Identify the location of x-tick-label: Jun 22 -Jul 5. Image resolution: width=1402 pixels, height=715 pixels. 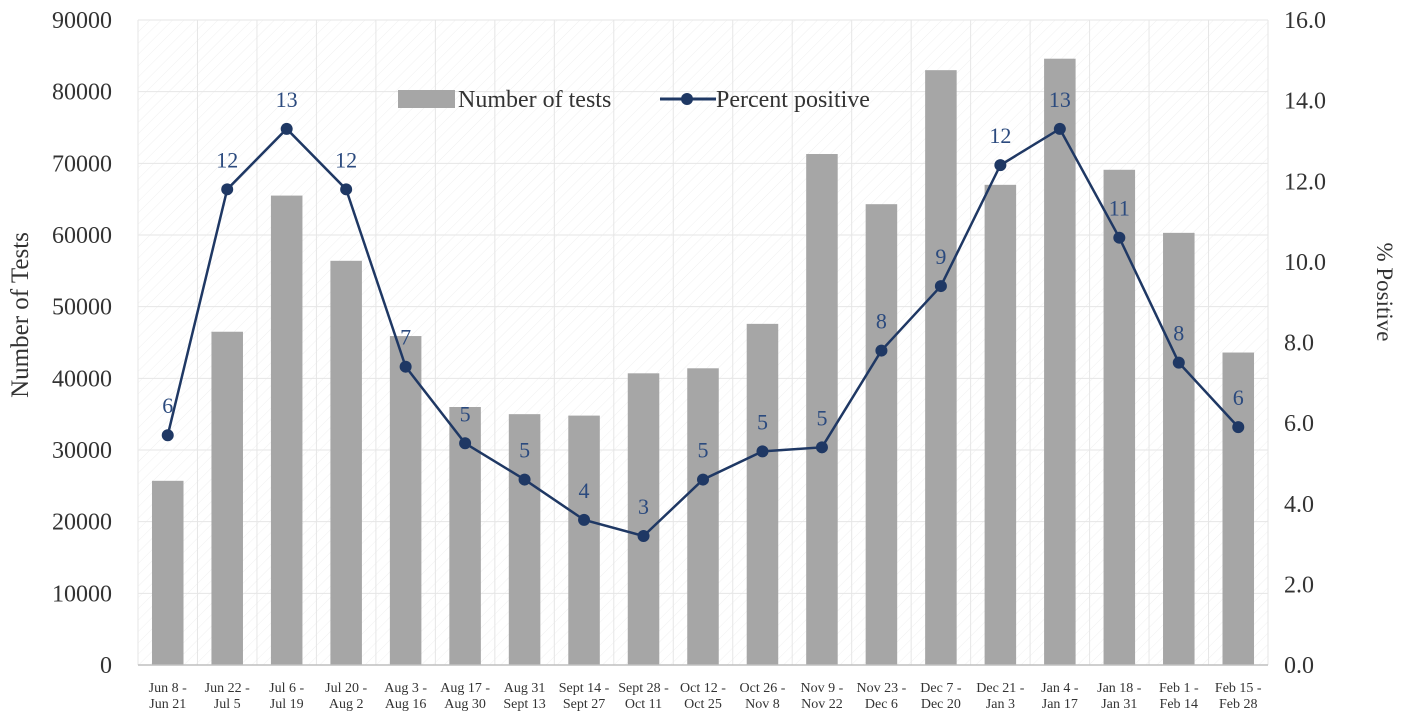
(227, 696).